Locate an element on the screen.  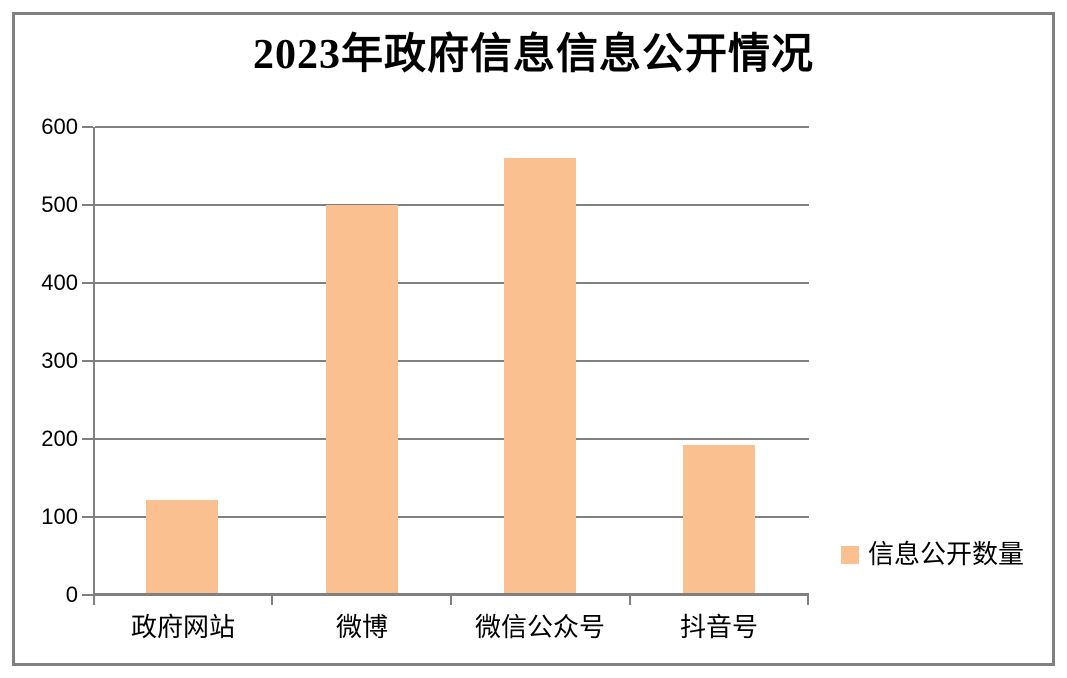
y-axis-label-200: 200 is located at coordinates (59, 438).